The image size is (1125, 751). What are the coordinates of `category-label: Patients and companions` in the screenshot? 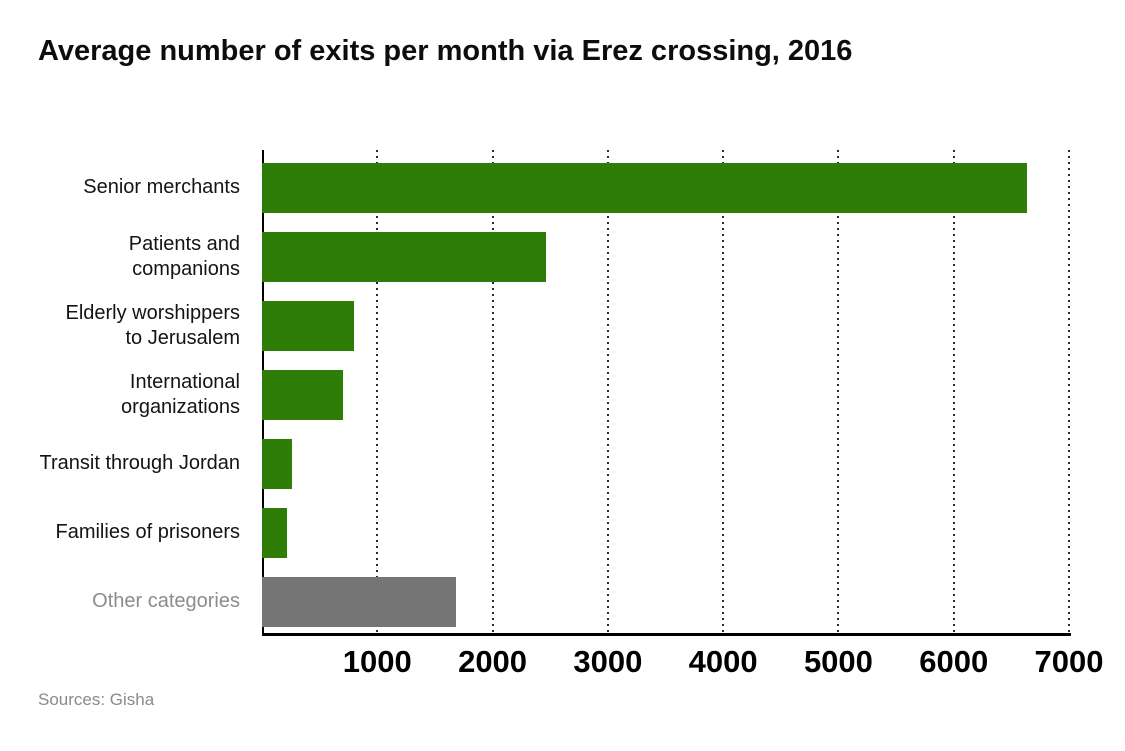 It's located at (120, 256).